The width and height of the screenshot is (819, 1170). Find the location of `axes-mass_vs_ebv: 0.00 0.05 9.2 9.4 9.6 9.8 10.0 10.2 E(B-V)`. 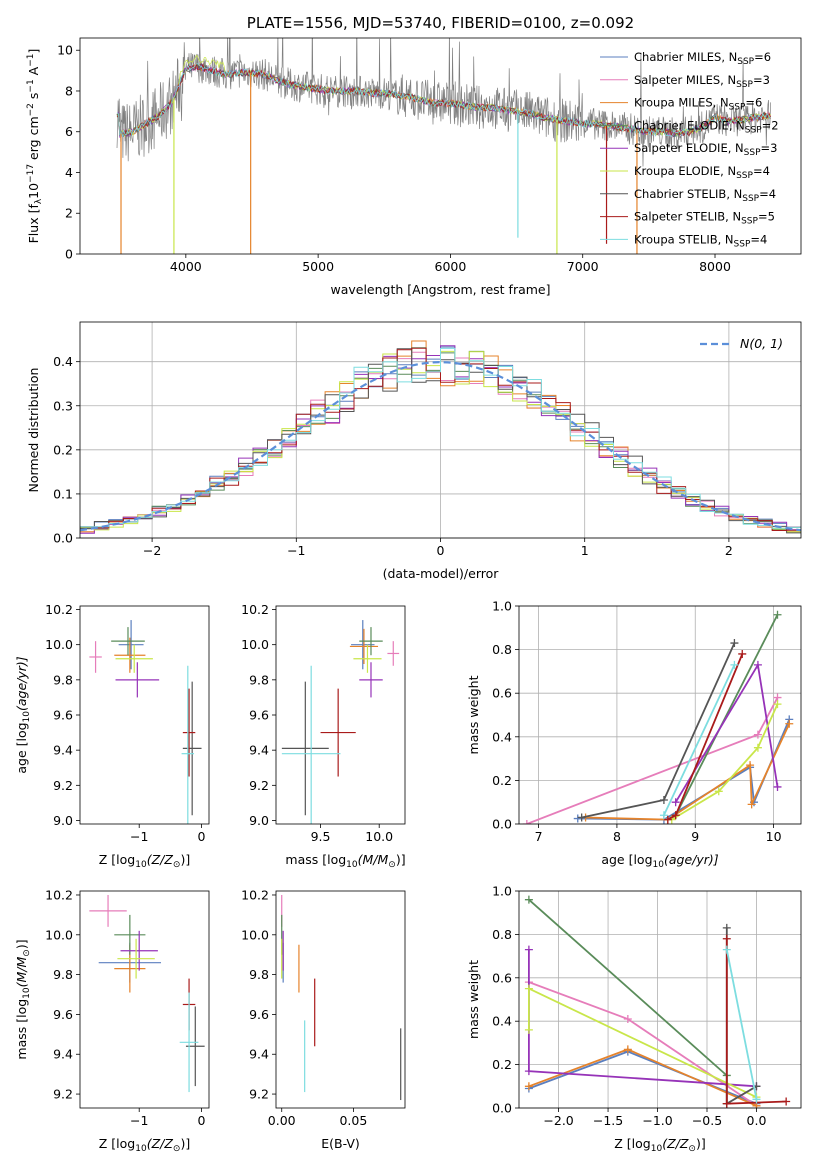

axes-mass_vs_ebv: 0.00 0.05 9.2 9.4 9.6 9.8 10.0 10.2 E(B-V) is located at coordinates (323, 1019).